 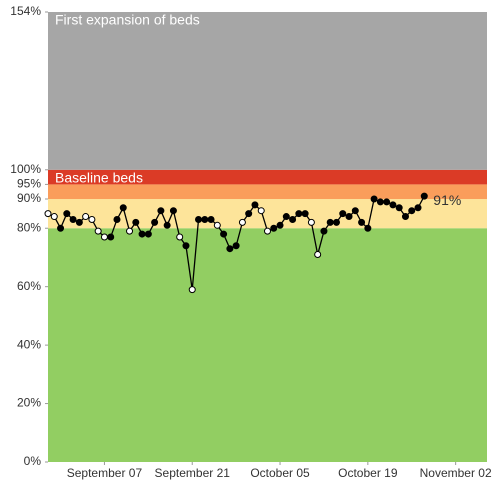 I want to click on y-tick-label: 80%, so click(x=29, y=227).